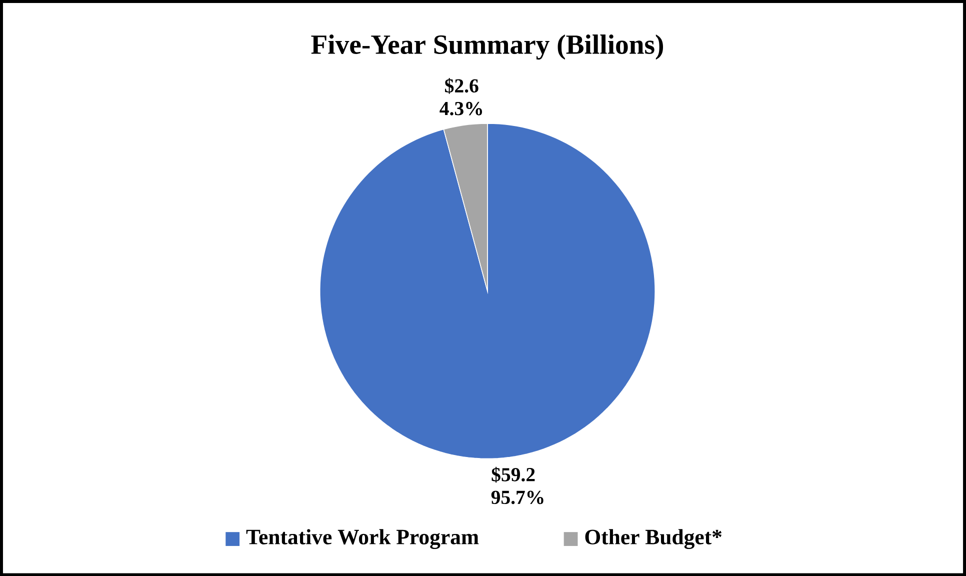 This screenshot has width=966, height=576. I want to click on data-label: $59.2 95.7%, so click(517, 485).